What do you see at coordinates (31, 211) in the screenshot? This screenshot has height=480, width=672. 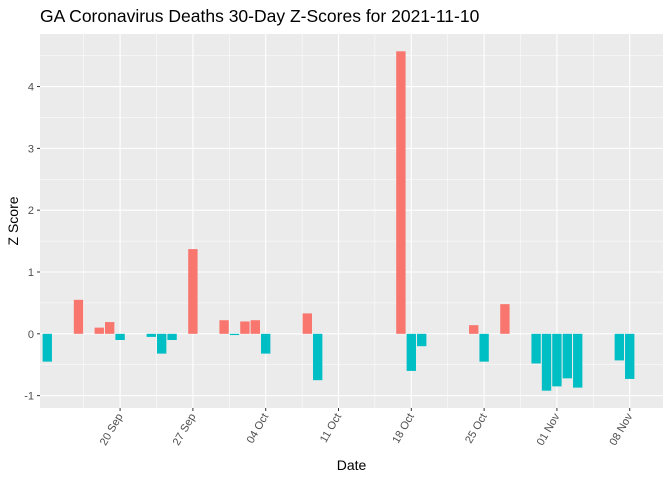 I see `y-tick-label: 2` at bounding box center [31, 211].